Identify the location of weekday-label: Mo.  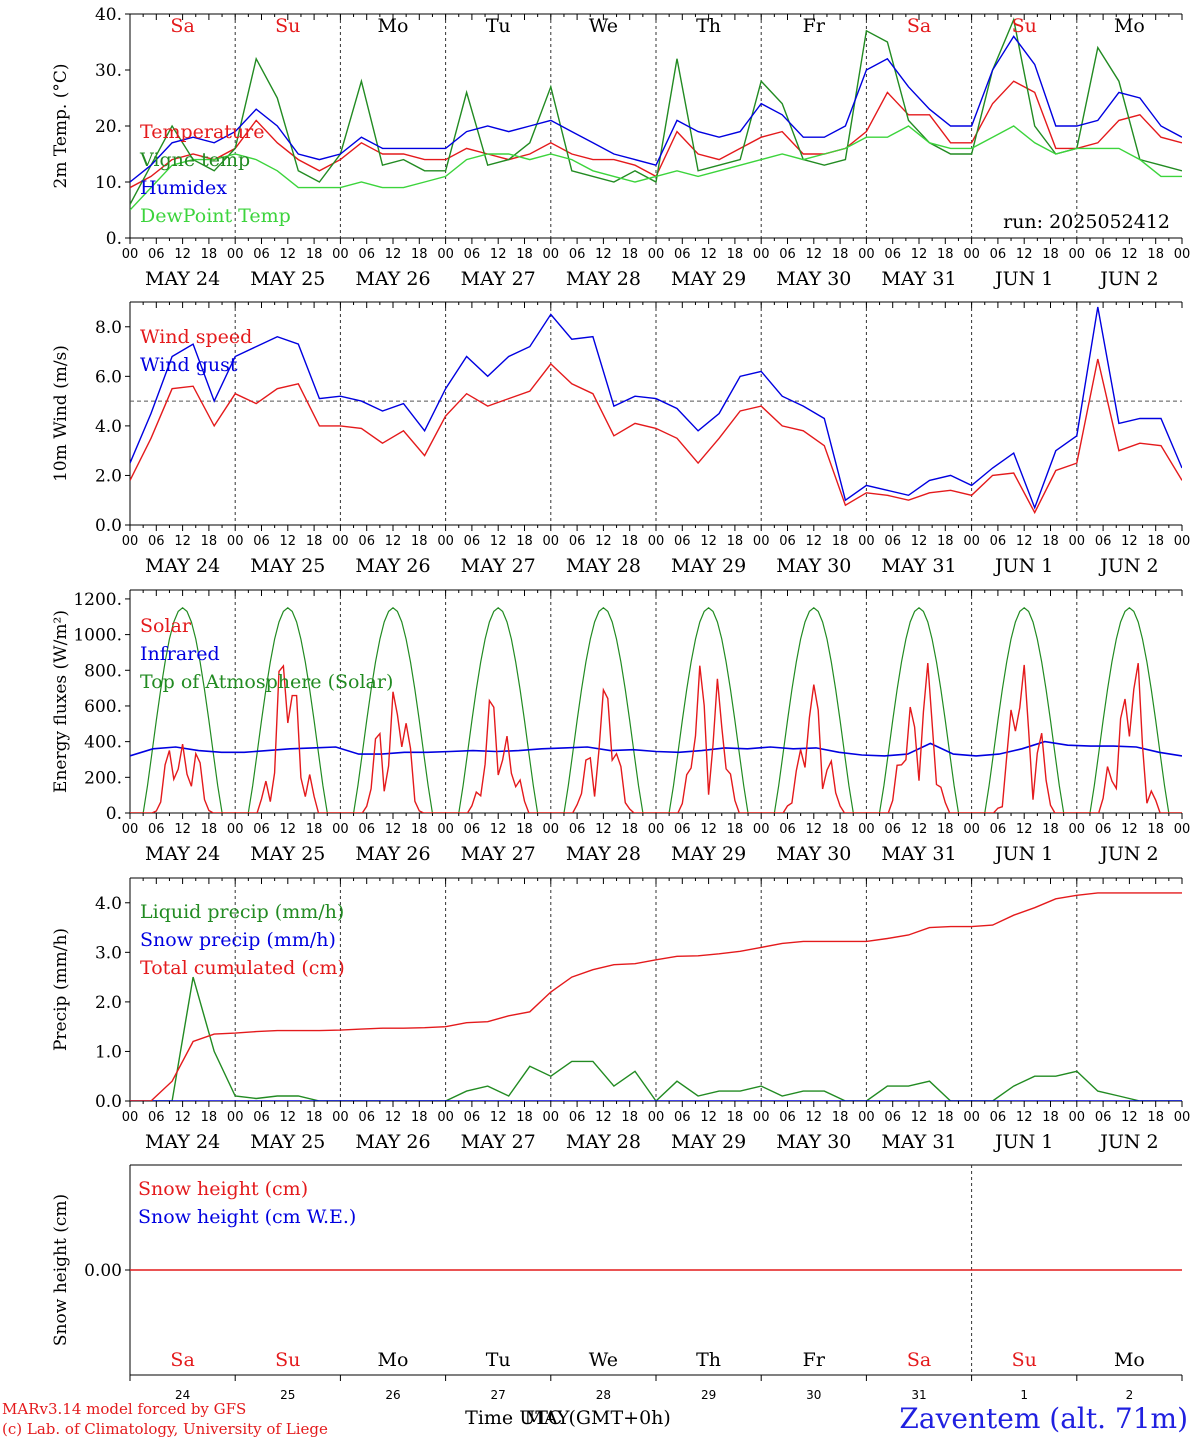
(1129, 26).